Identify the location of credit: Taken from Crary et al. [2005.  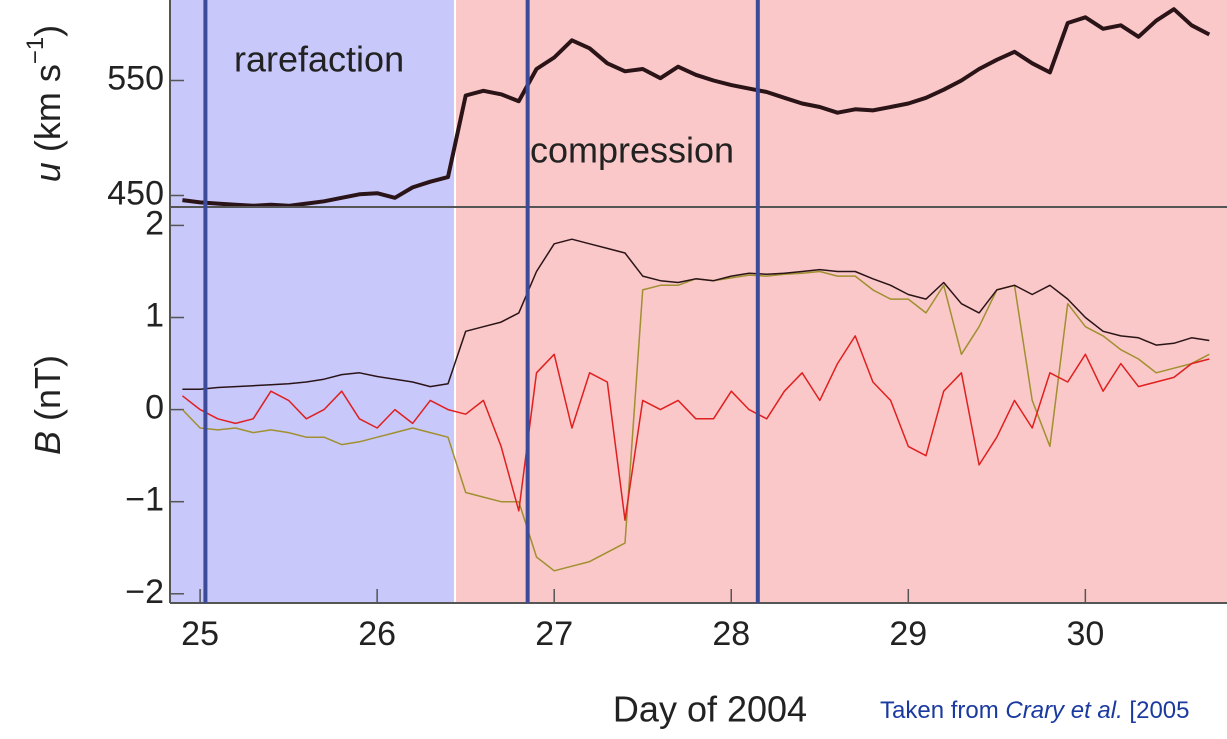
(1035, 710).